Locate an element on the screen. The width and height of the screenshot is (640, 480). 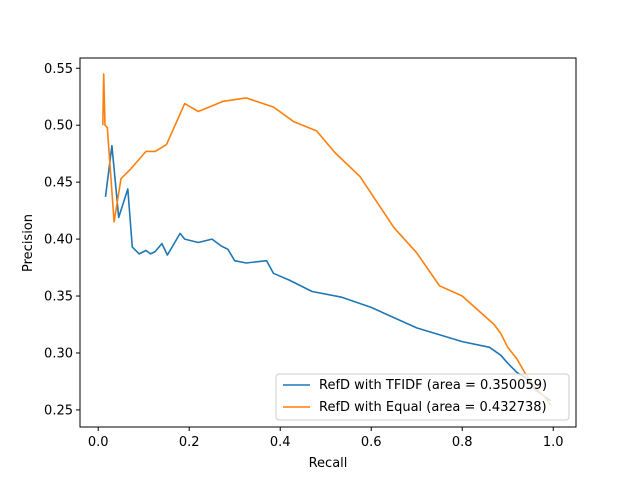
y-axis-label: Precision is located at coordinates (28, 243).